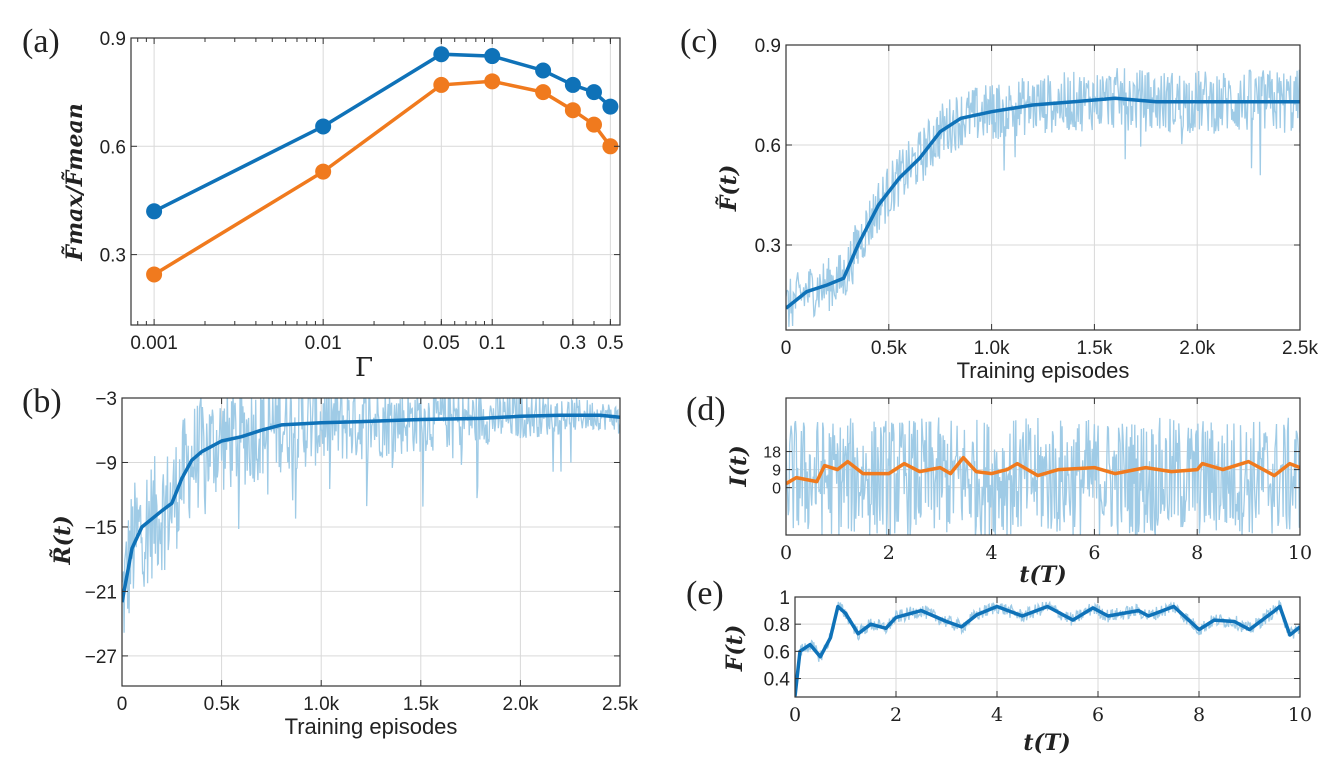 The image size is (1340, 764). What do you see at coordinates (106, 399) in the screenshot?
I see `y-tick-label: −3` at bounding box center [106, 399].